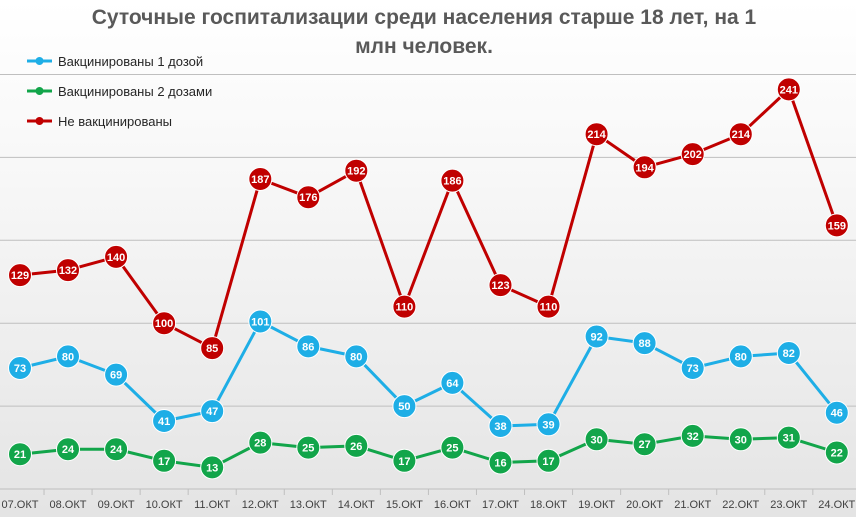 This screenshot has width=856, height=517. Describe the element at coordinates (428, 451) in the screenshot. I see `series-group: 21 24 24 17 13 28 25 26 17 25 16 17 30 27 32 30 31 22` at that location.